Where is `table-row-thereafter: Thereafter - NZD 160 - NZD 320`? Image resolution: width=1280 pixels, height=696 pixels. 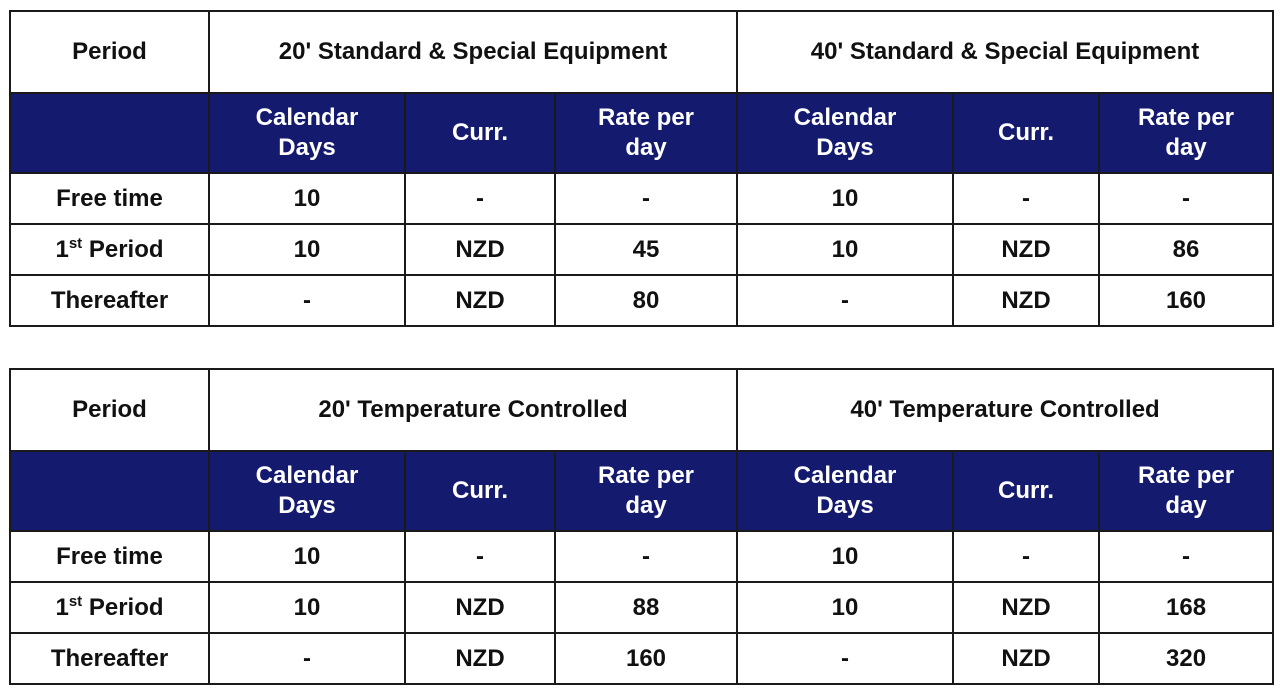 table-row-thereafter: Thereafter - NZD 160 - NZD 320 is located at coordinates (642, 658).